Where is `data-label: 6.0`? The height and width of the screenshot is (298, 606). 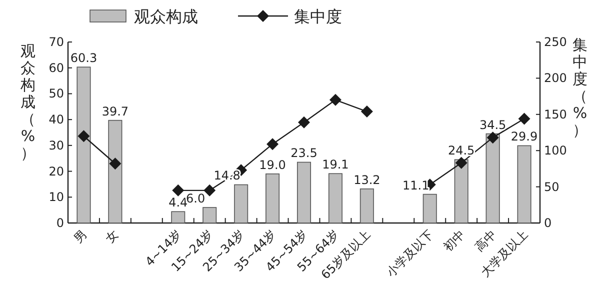 data-label: 6.0 is located at coordinates (196, 198).